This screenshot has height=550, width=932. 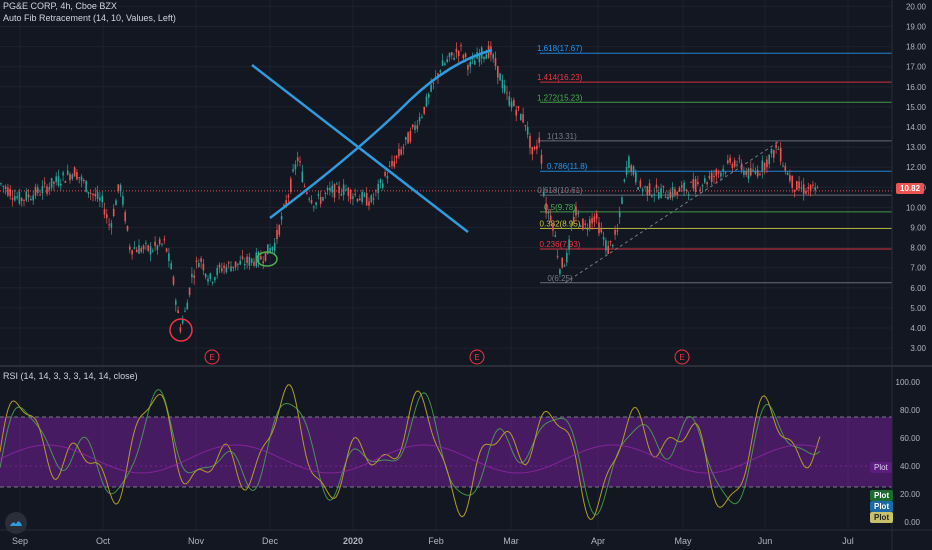 I want to click on price-axis-label: 17.00, so click(x=916, y=67).